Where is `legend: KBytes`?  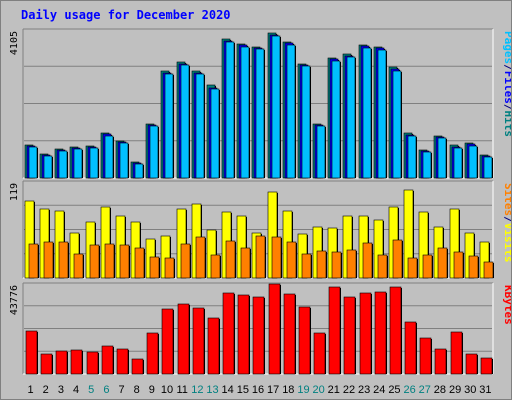 legend: KBytes is located at coordinates (506, 305).